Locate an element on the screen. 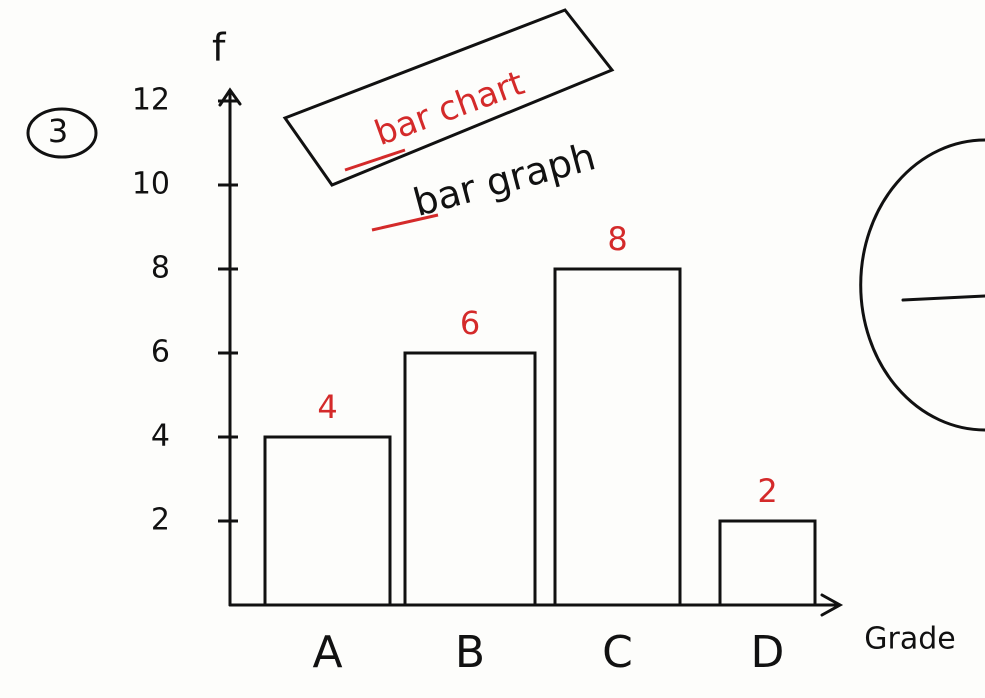 Image resolution: width=985 pixels, height=698 pixels. y-tick-label: 12 is located at coordinates (151, 100).